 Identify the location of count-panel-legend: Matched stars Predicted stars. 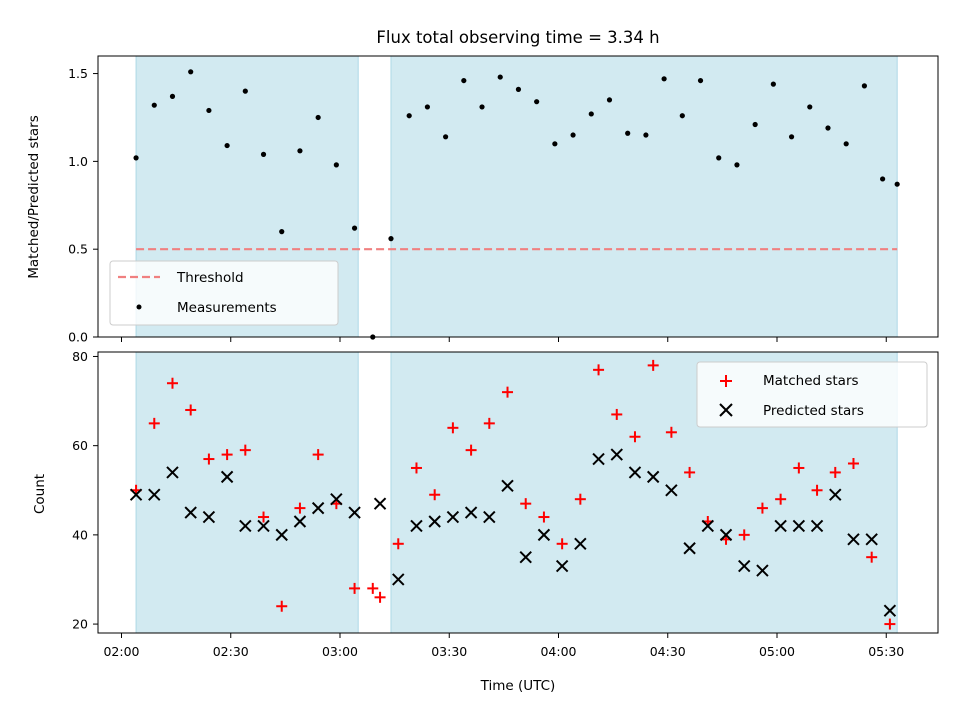
(812, 394).